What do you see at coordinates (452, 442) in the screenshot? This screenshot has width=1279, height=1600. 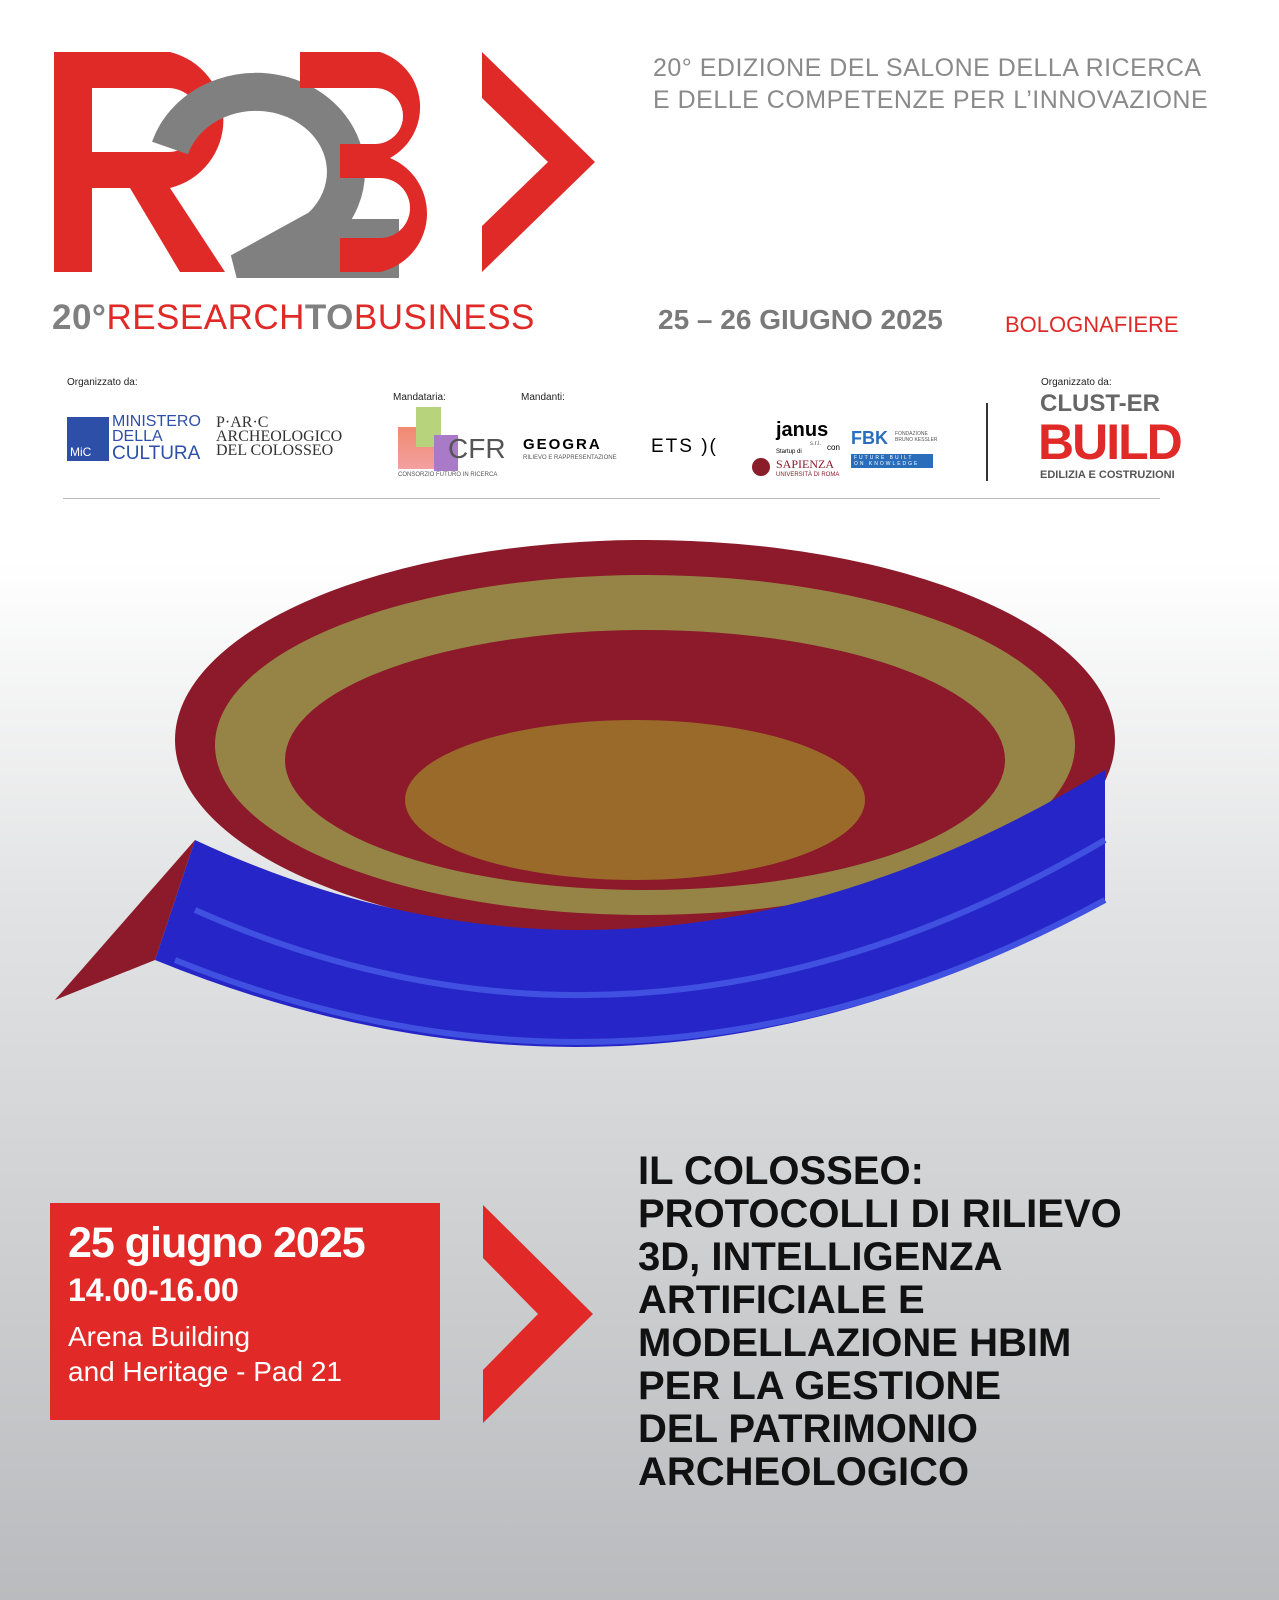 I see `cfr-logo: CFR CONSORZIO FUTURO IN RICERCA` at bounding box center [452, 442].